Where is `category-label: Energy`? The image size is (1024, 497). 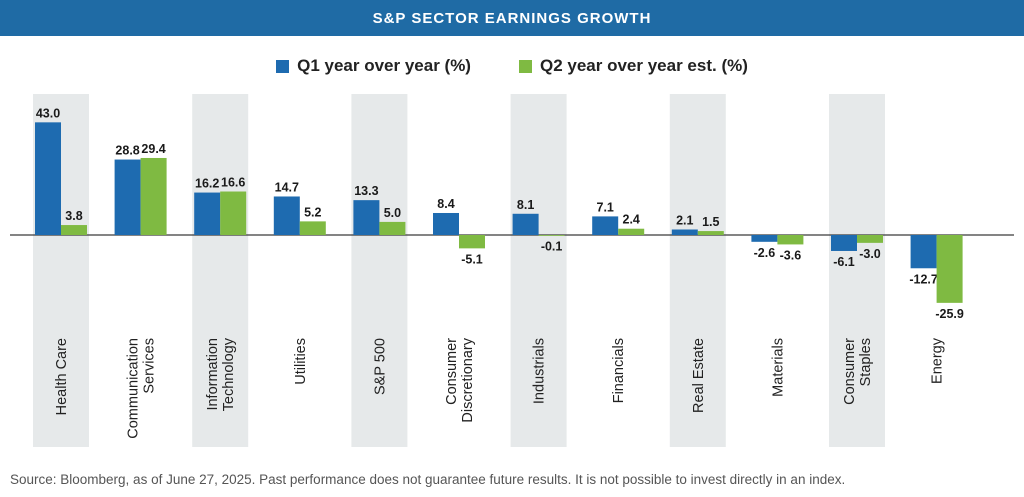
category-label: Energy is located at coordinates (938, 360).